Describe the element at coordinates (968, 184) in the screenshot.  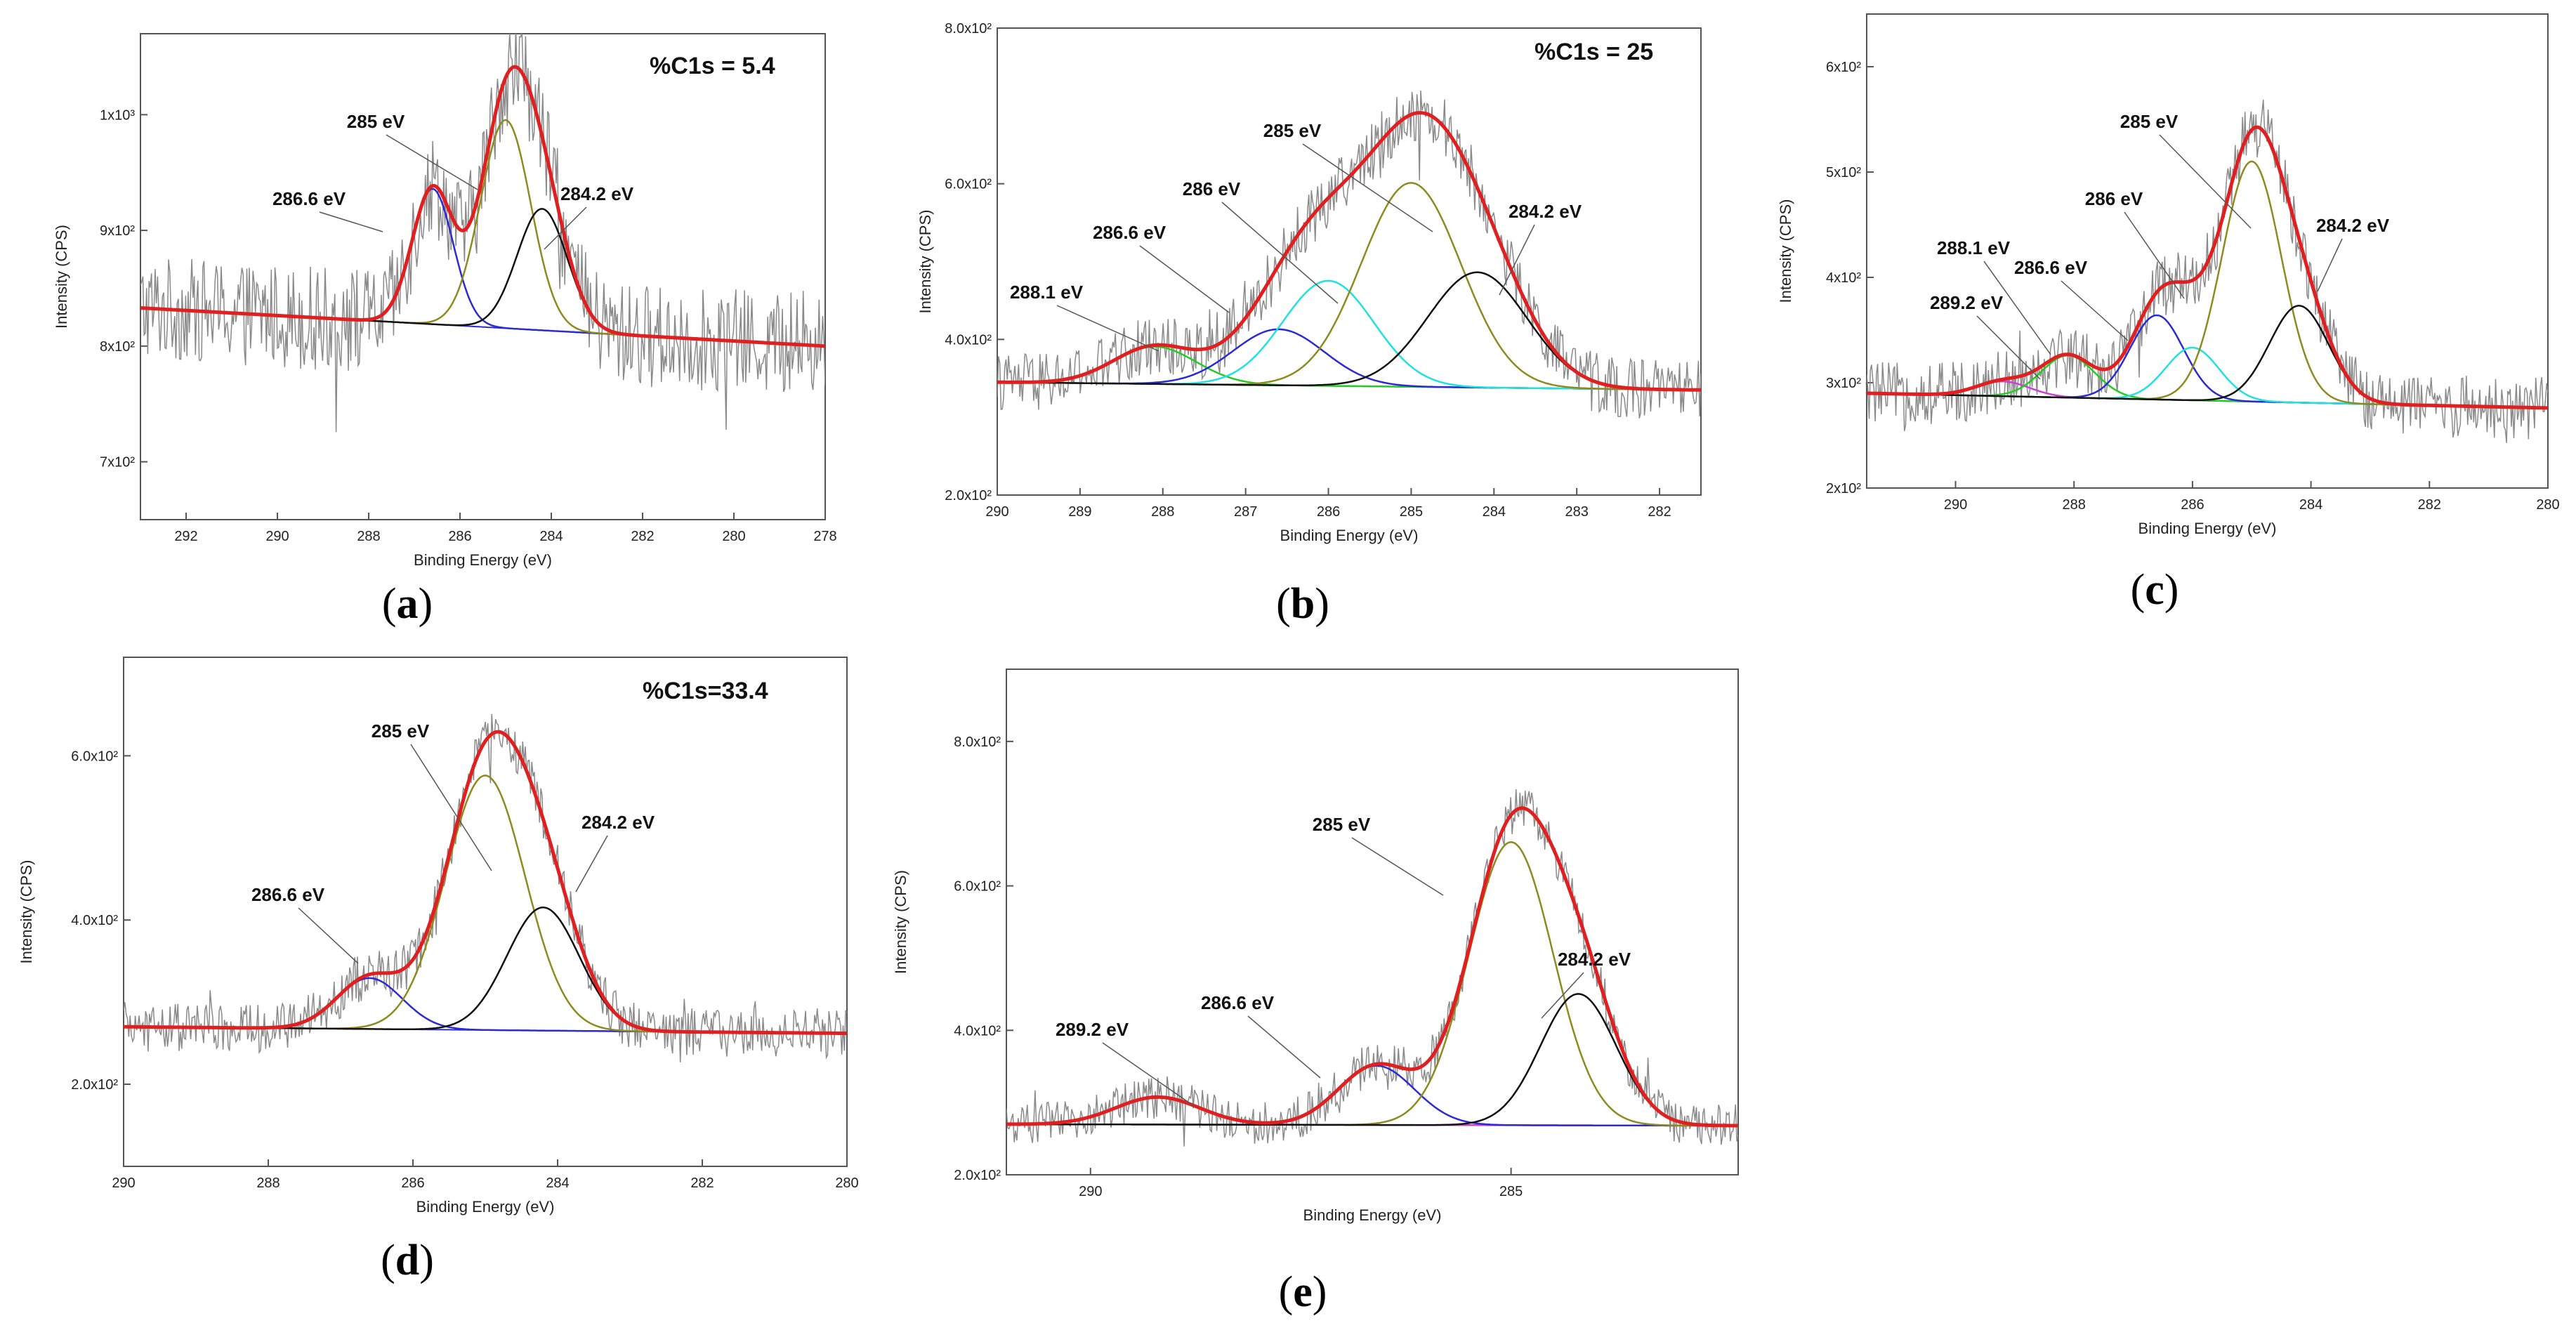
I see `y-tick-label: 6.0x10²` at that location.